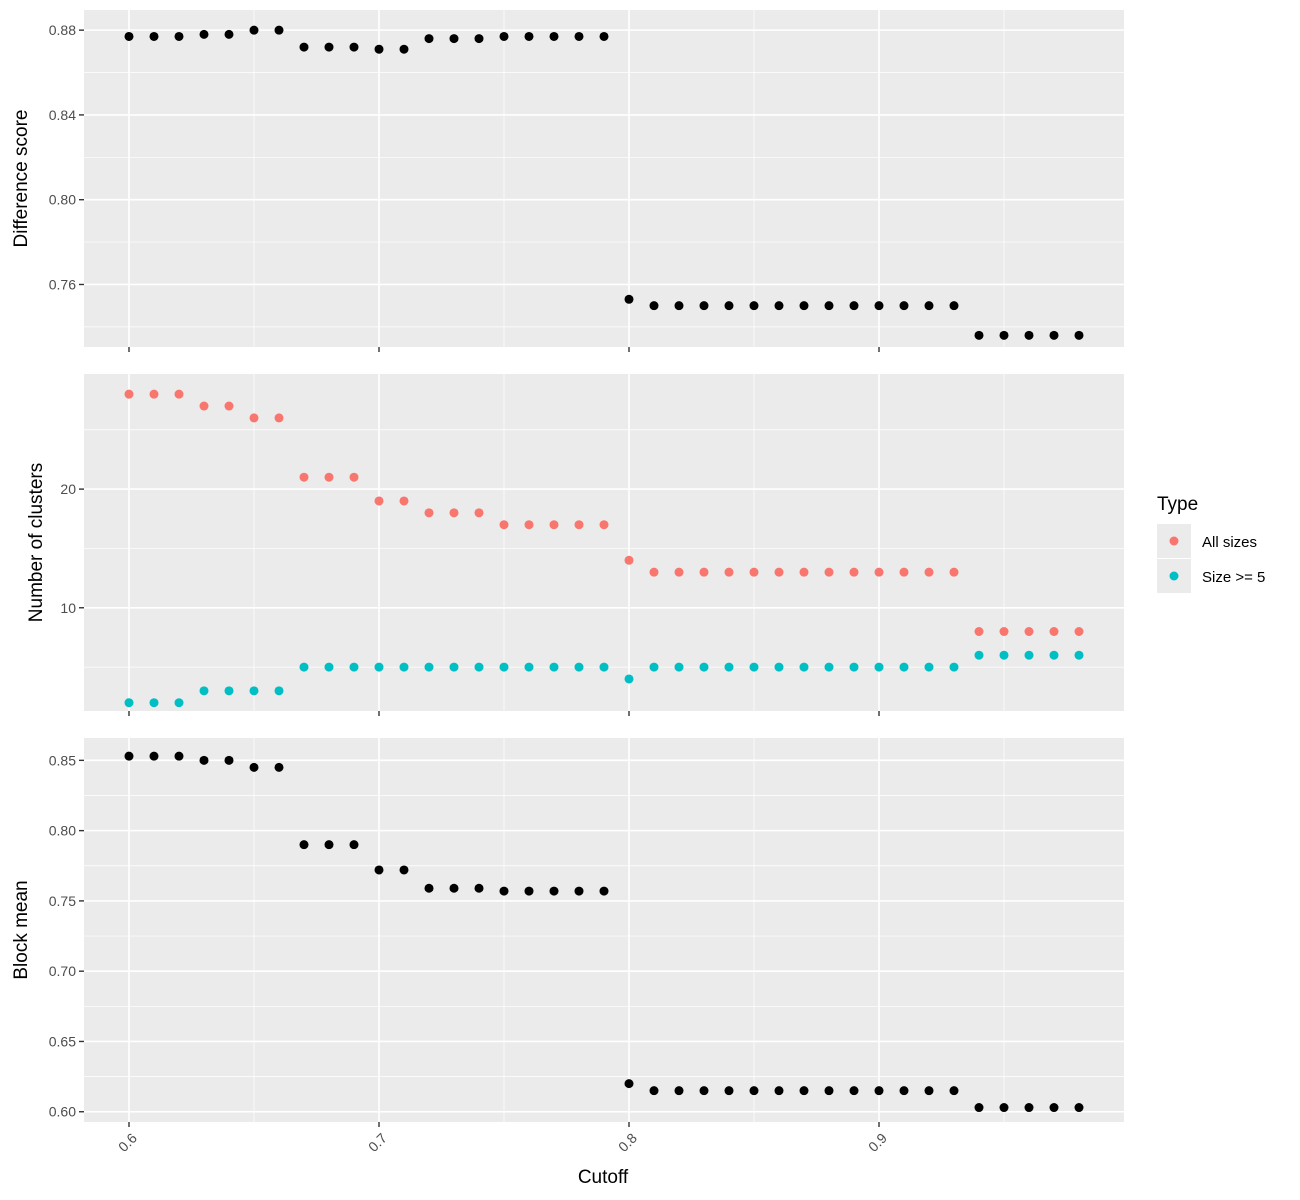  What do you see at coordinates (603, 1177) in the screenshot?
I see `x-axis-title: Cutoff` at bounding box center [603, 1177].